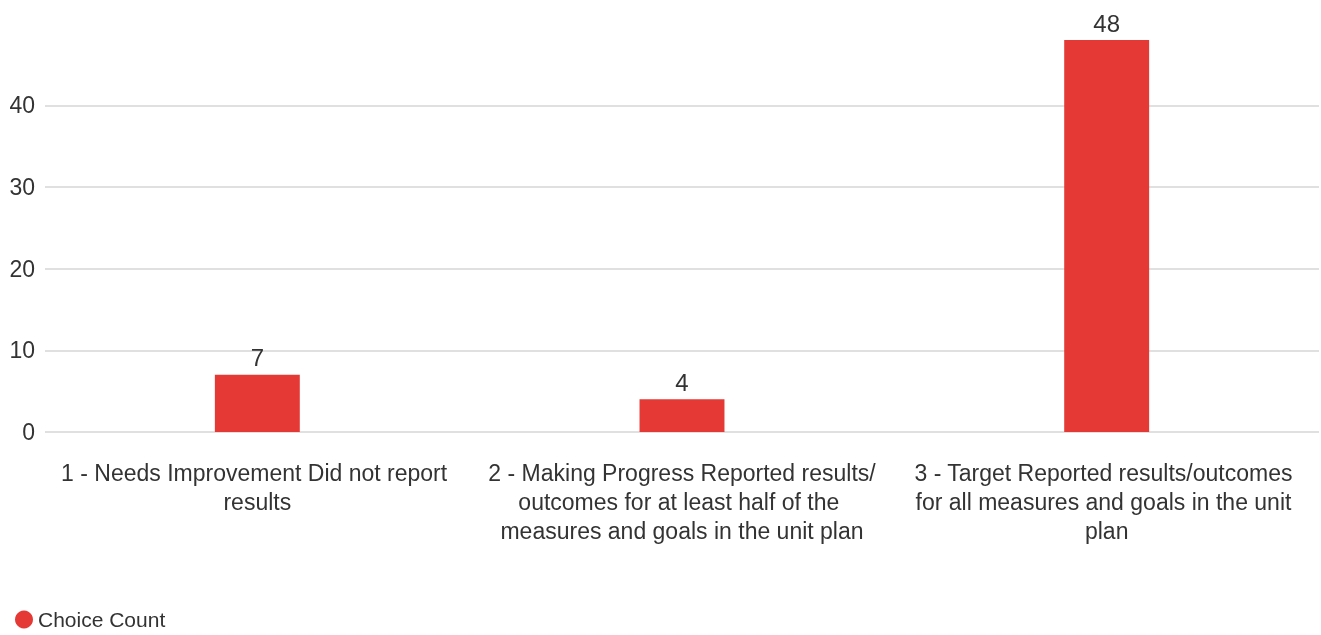 The width and height of the screenshot is (1321, 635). I want to click on legend-label: Choice Count, so click(102, 619).